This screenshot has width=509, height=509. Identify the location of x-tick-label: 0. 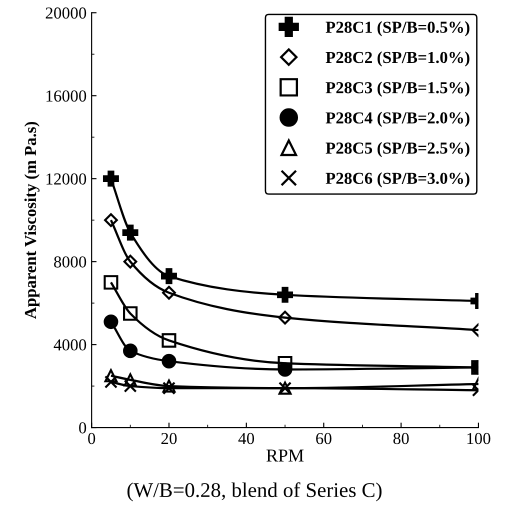
(92, 438).